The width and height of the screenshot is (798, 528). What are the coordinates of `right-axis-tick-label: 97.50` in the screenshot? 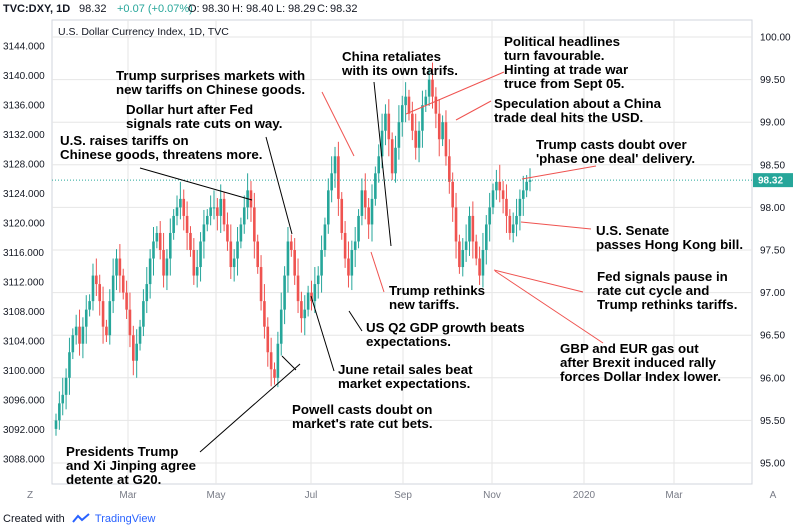 It's located at (772, 251).